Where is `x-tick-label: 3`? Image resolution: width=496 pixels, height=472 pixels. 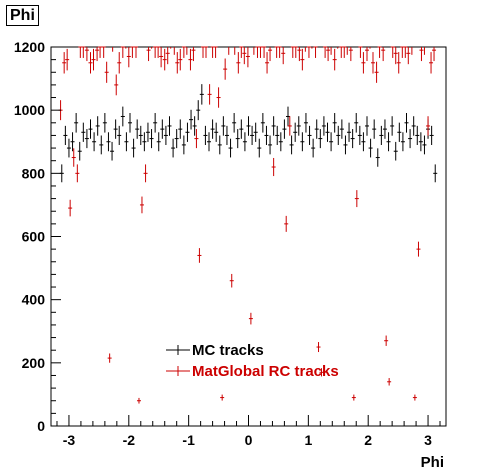 x-tick-label: 3 is located at coordinates (428, 440).